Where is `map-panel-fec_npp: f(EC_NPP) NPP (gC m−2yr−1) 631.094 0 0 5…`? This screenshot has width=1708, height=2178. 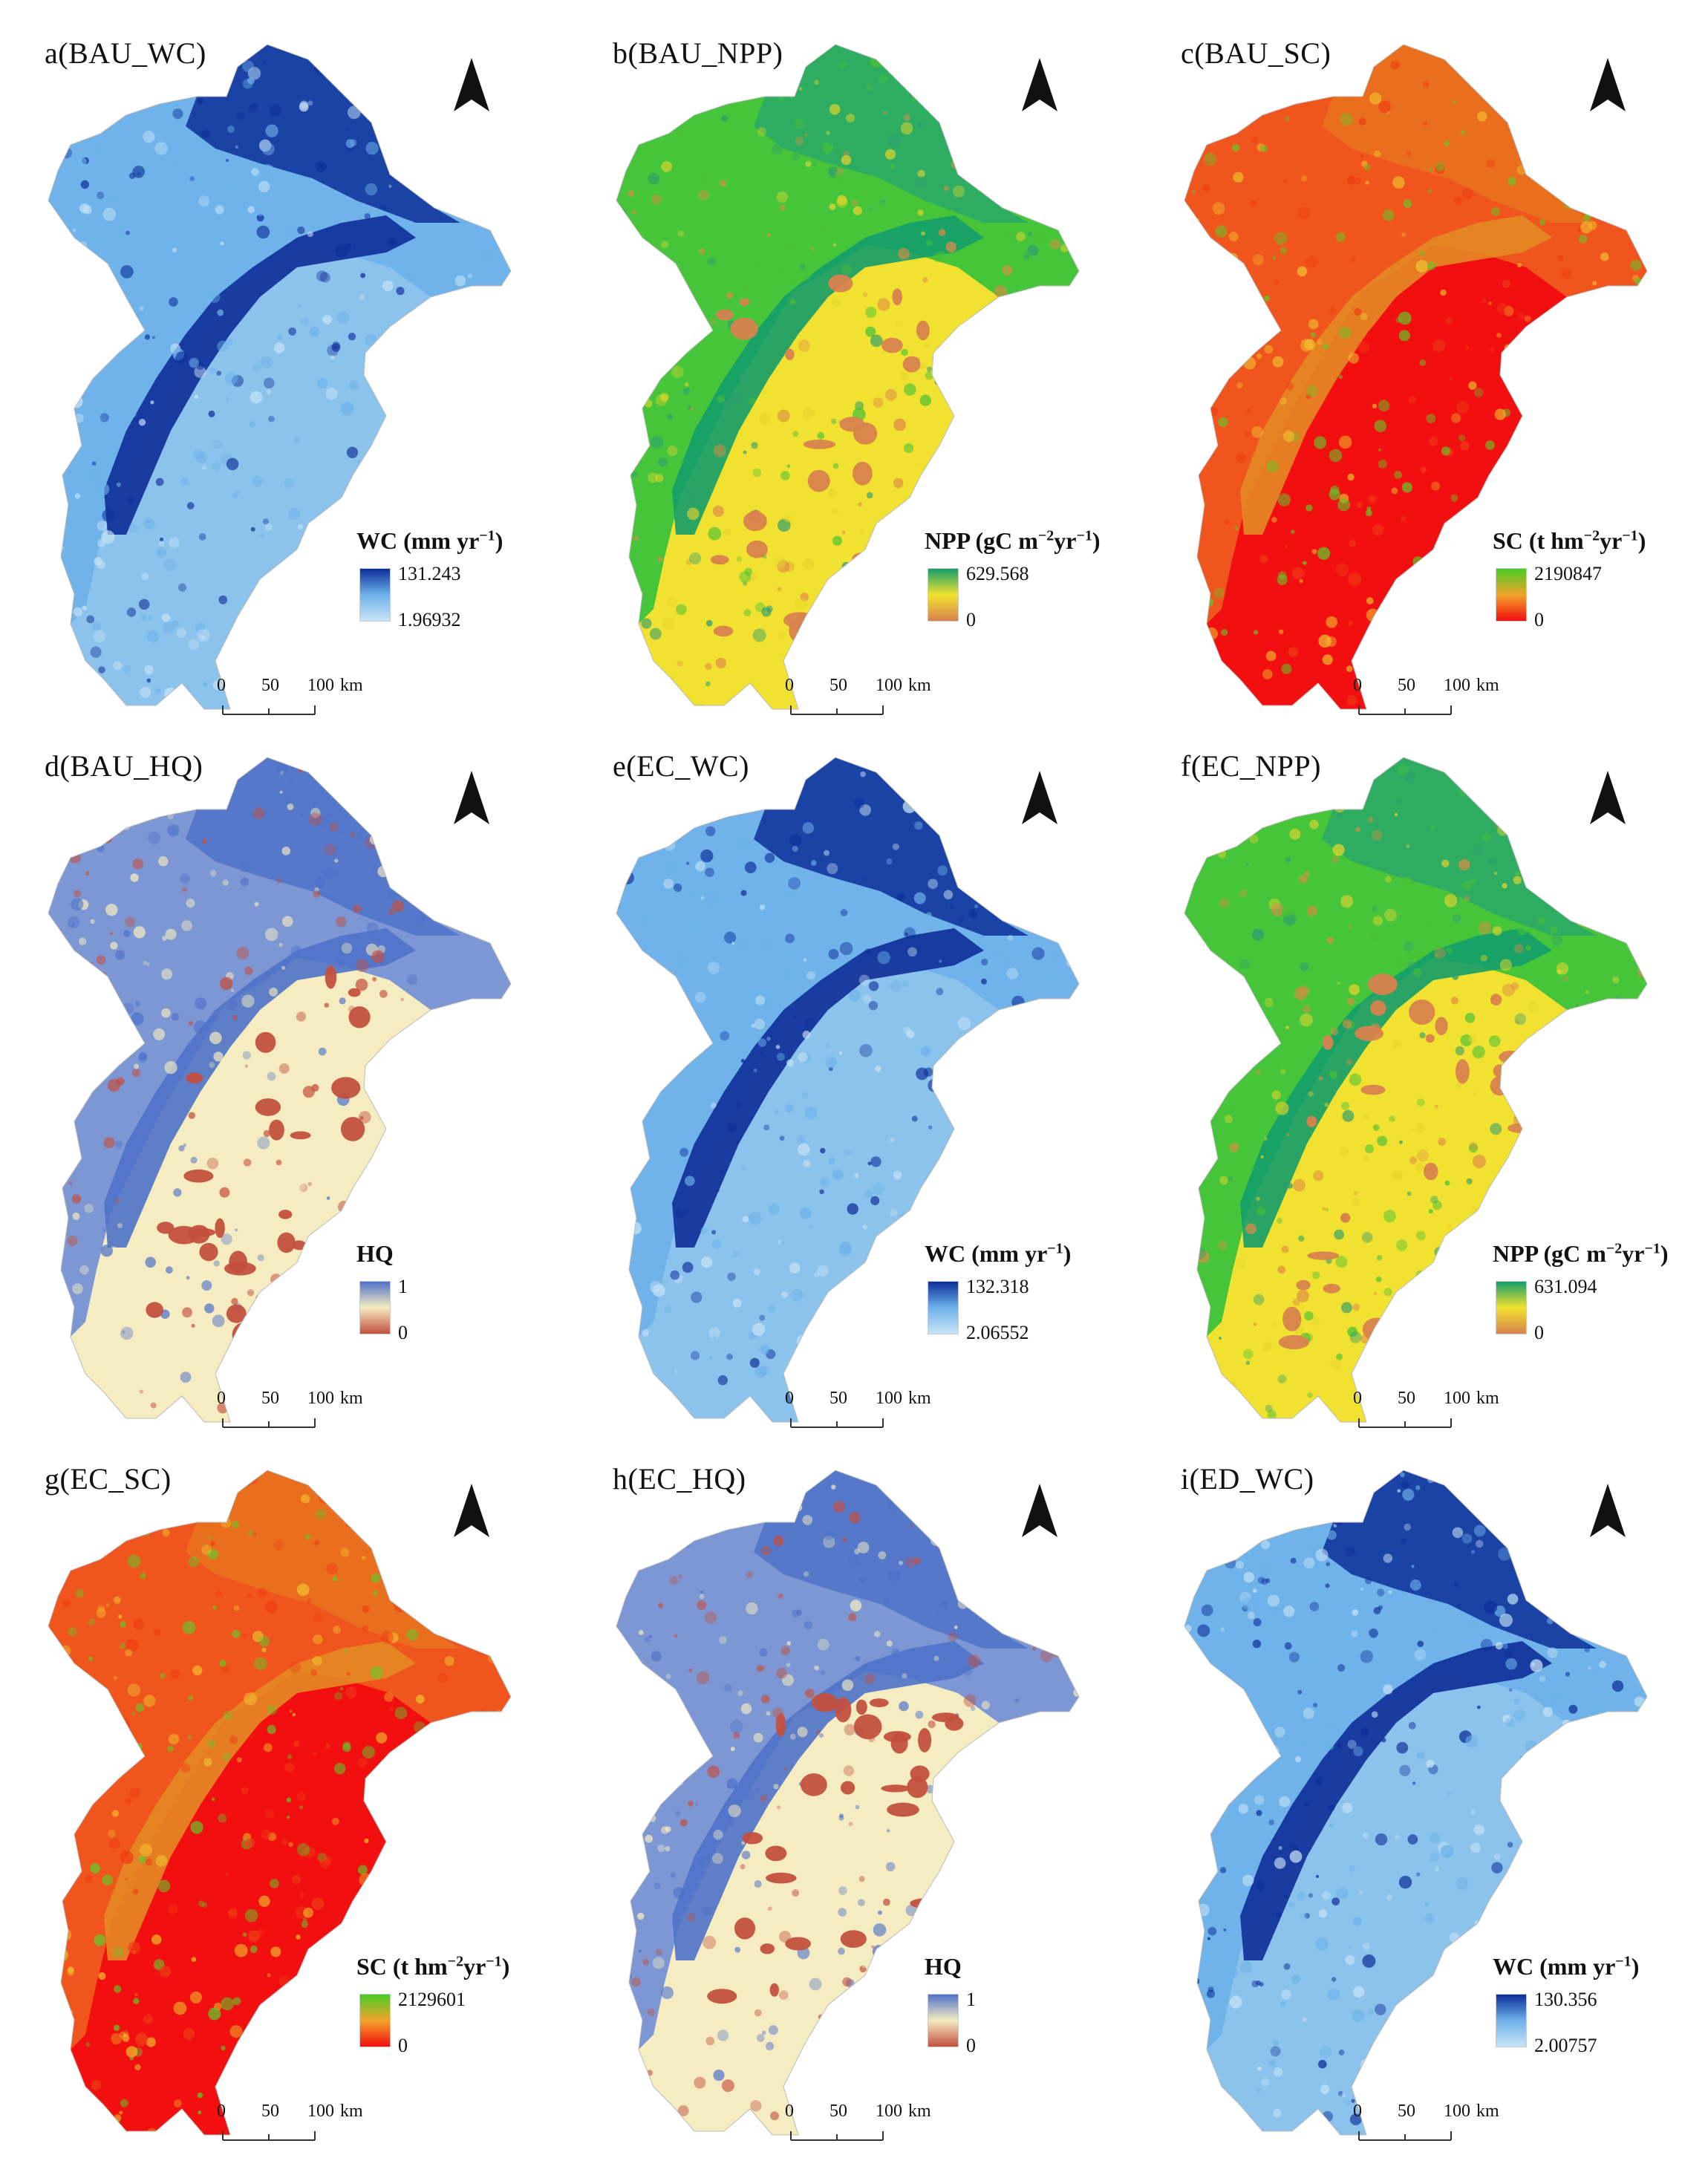 map-panel-fec_npp: f(EC_NPP) NPP (gC m−2yr−1) 631.094 0 0 5… is located at coordinates (1429, 1080).